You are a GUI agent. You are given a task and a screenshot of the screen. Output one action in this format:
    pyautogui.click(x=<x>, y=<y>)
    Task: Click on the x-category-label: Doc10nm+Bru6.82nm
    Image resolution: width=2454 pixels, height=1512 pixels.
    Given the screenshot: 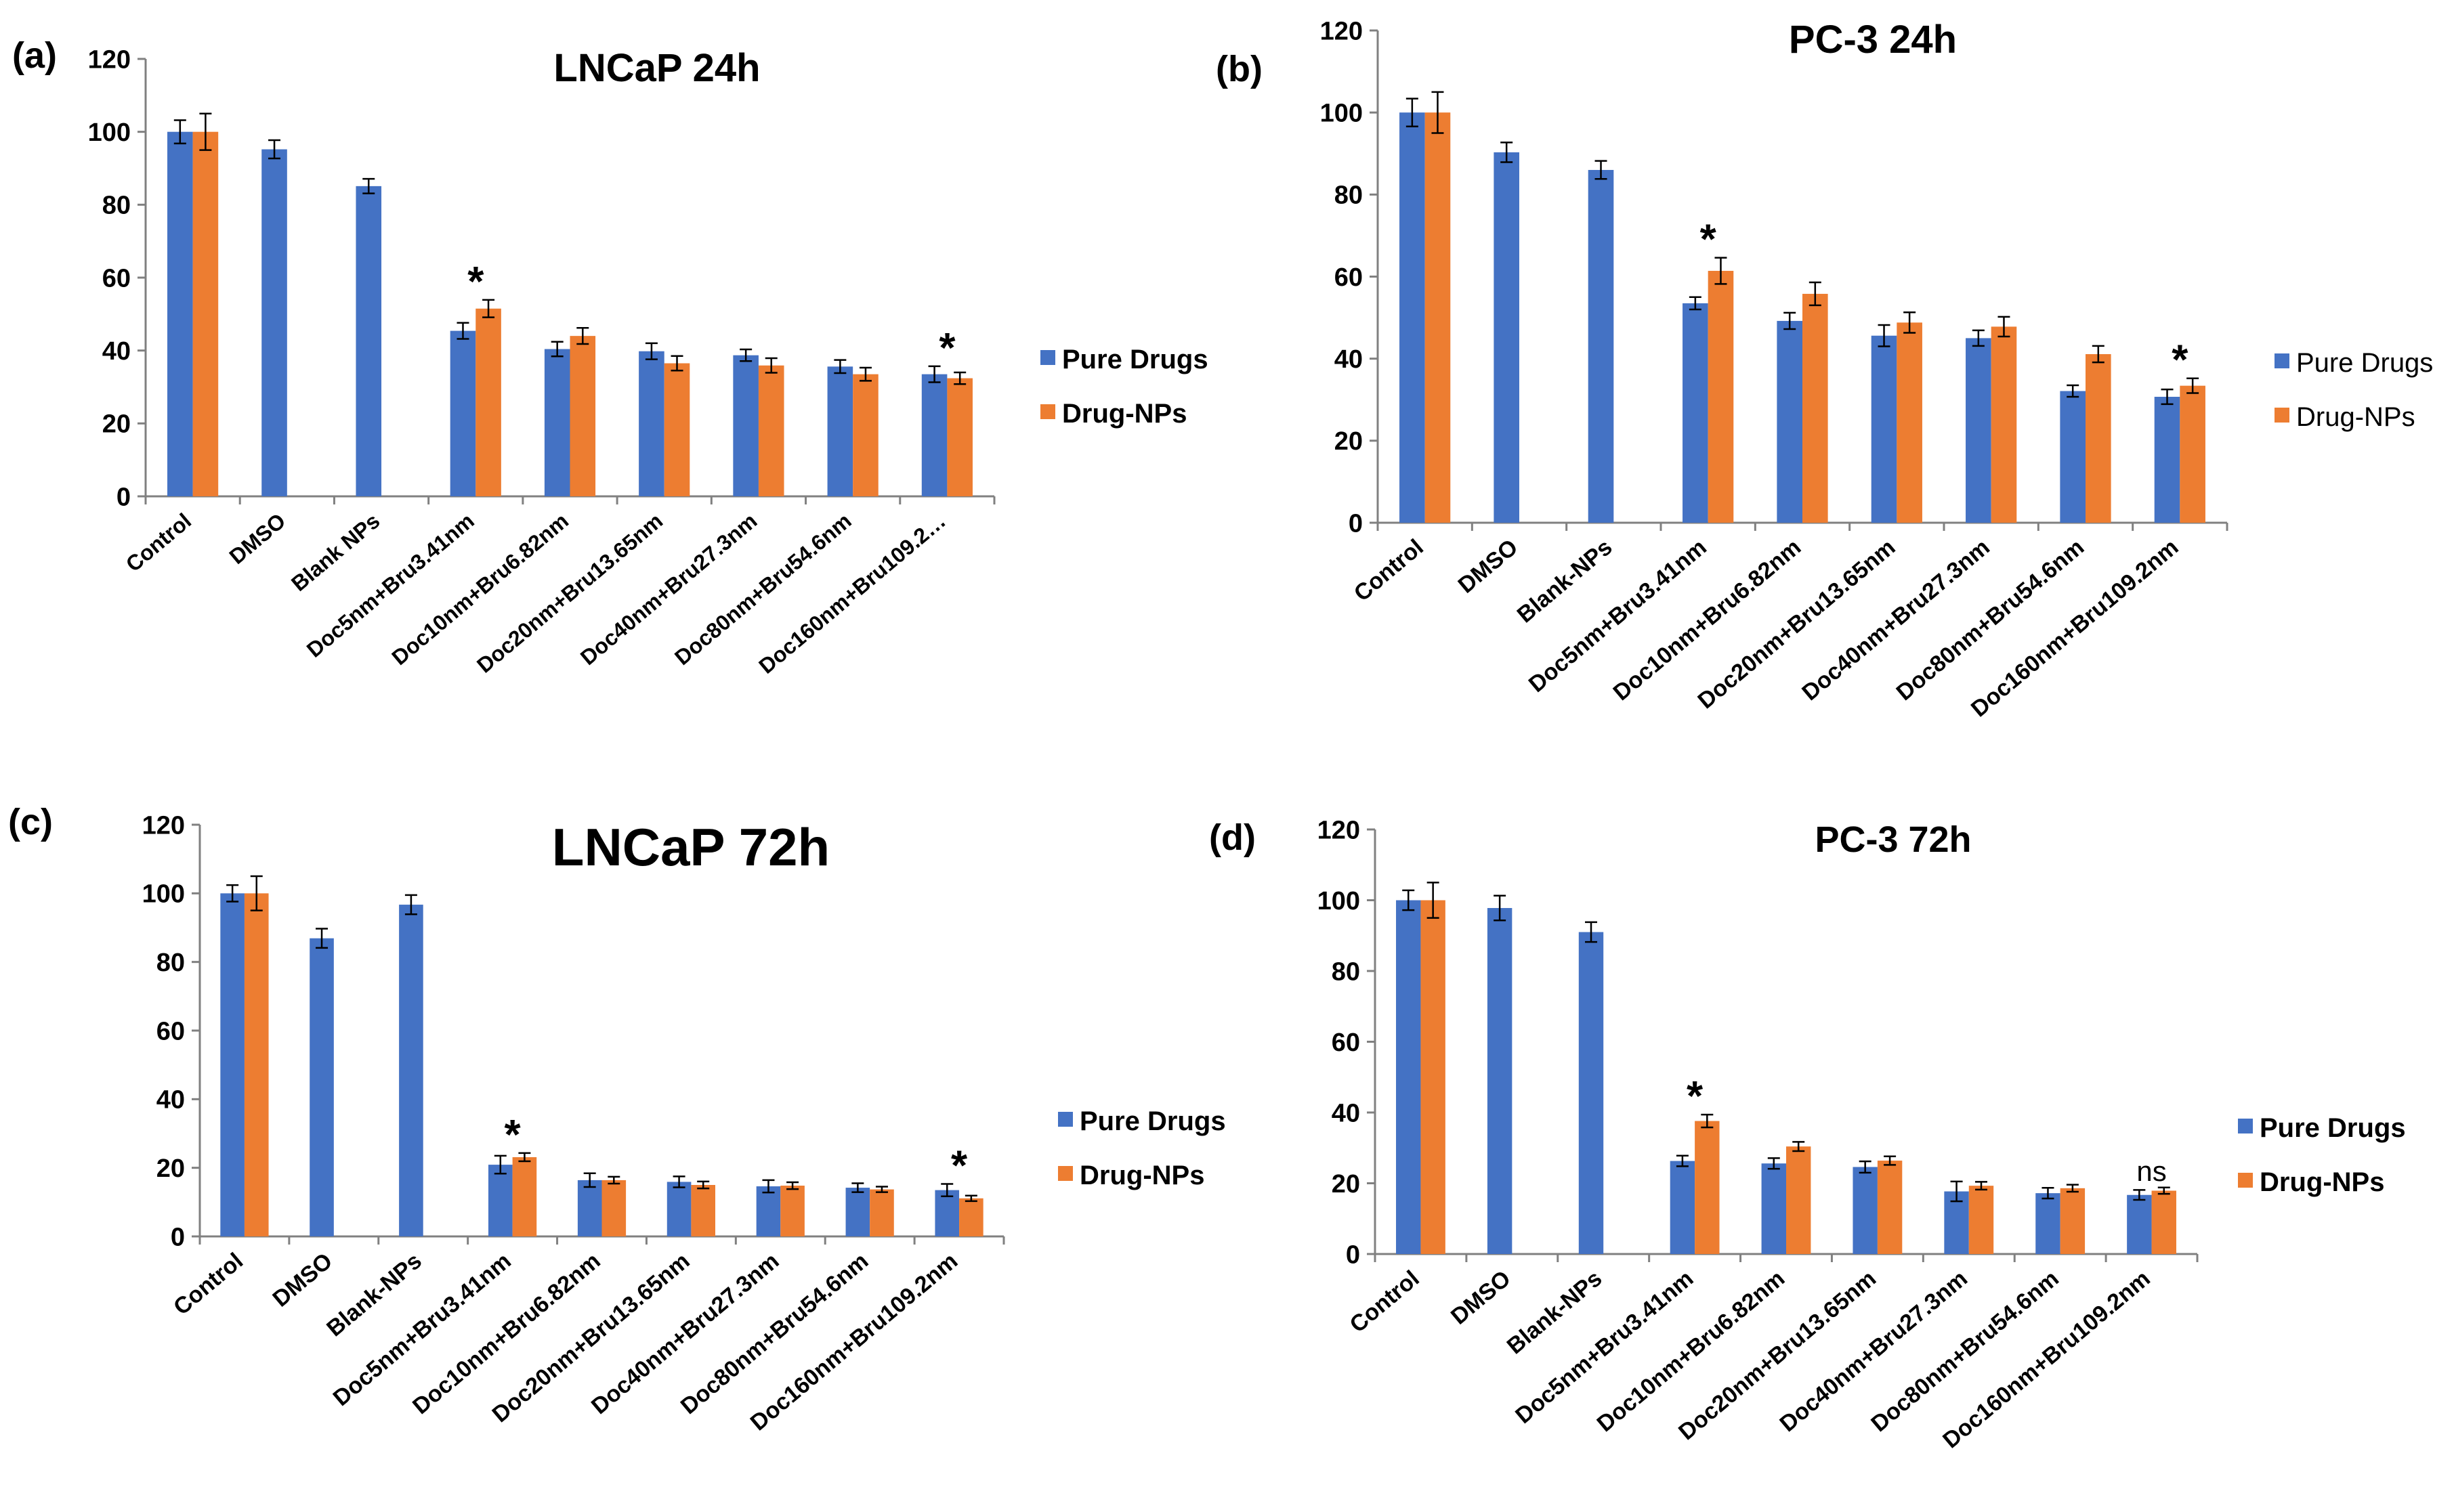 What is the action you would take?
    pyautogui.click(x=1707, y=620)
    